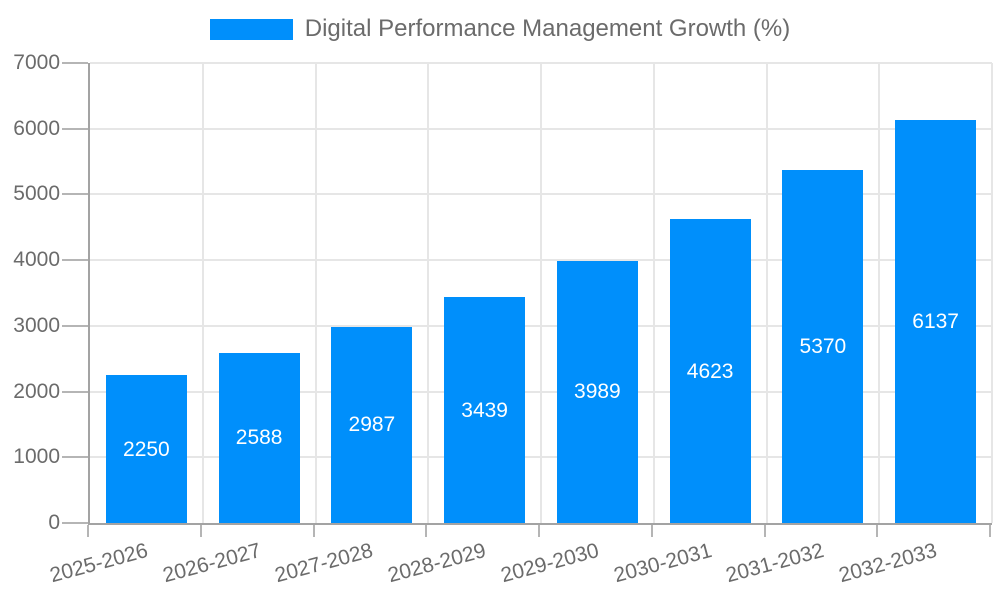 The width and height of the screenshot is (1000, 600). I want to click on legend-swatch, so click(251, 29).